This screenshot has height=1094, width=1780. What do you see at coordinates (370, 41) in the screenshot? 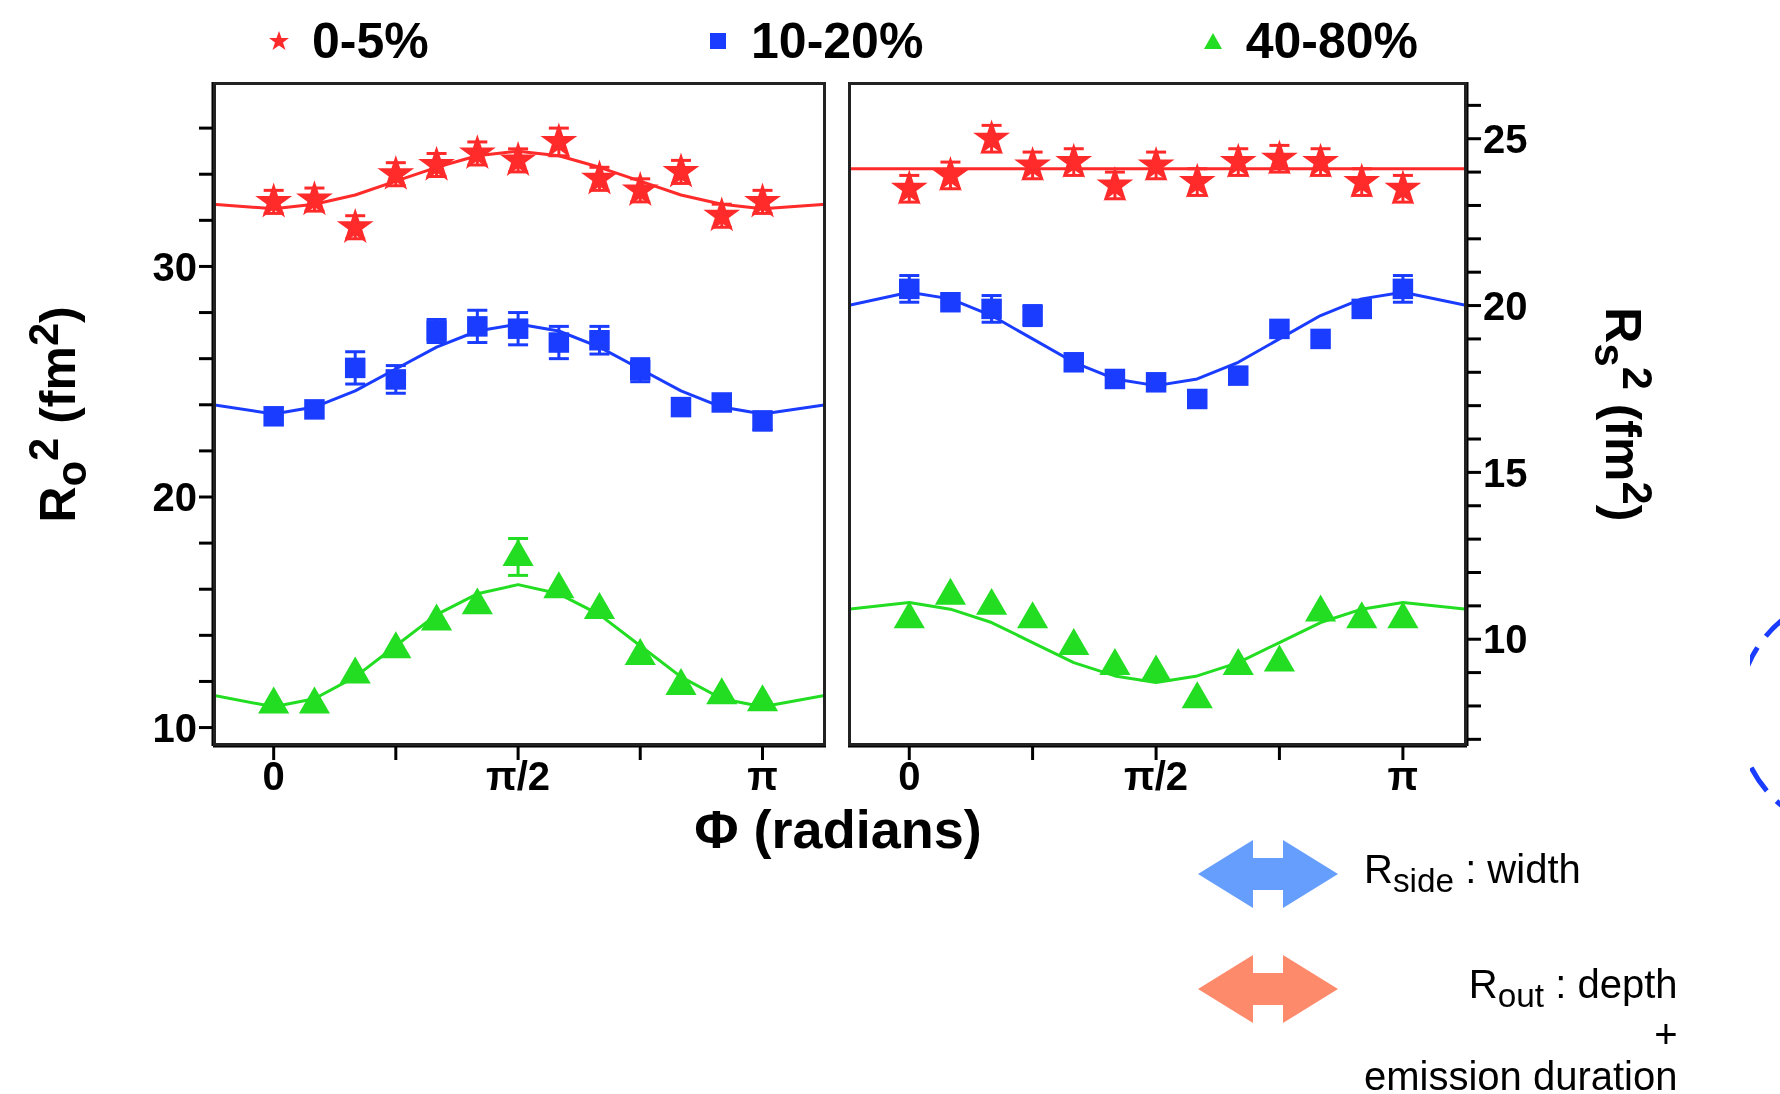
I see `legend-label: 0-5%` at bounding box center [370, 41].